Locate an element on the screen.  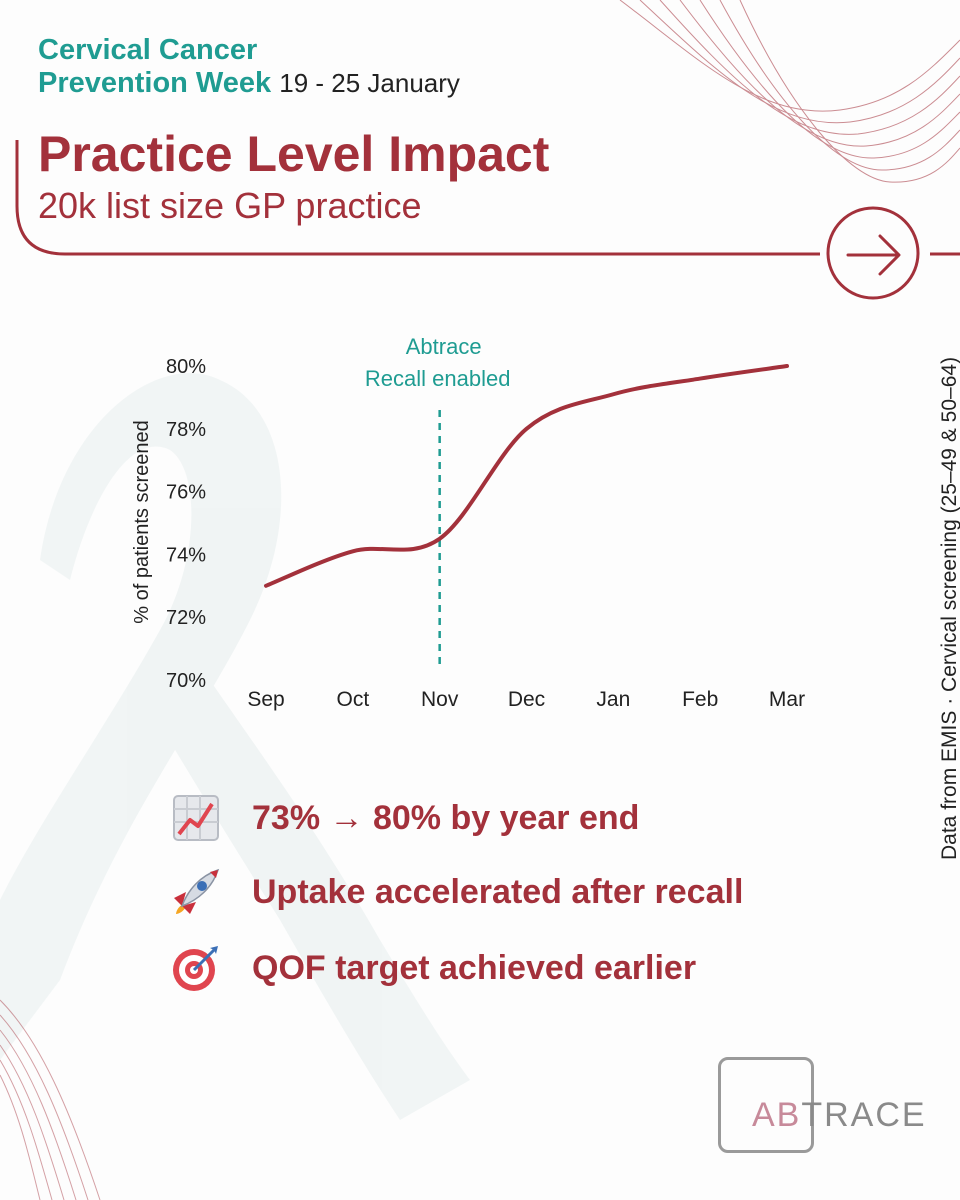
highlight-row-3: QOF target achieved earlier is located at coordinates (433, 968).